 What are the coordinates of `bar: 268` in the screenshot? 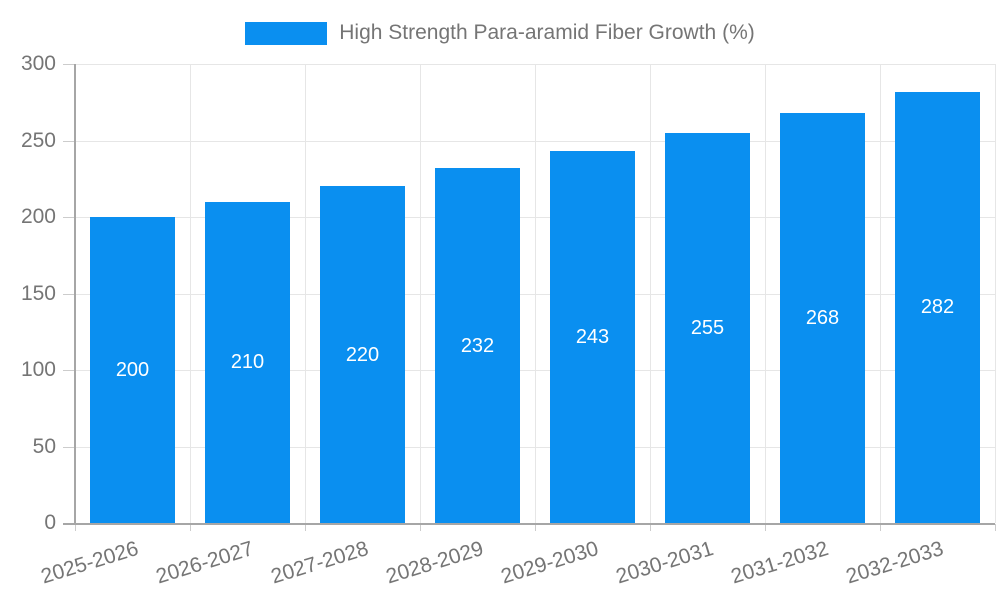 It's located at (822, 317).